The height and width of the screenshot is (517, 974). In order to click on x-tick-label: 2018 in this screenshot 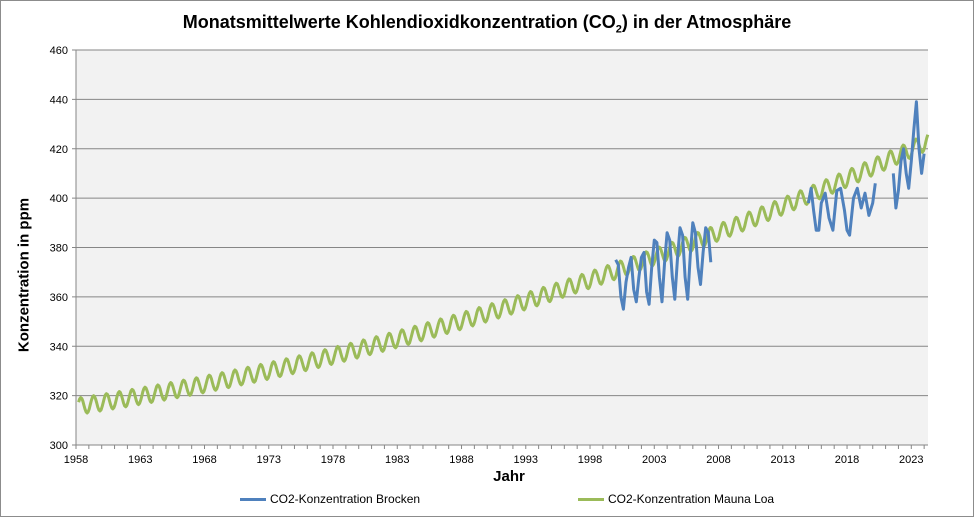, I will do `click(847, 460)`.